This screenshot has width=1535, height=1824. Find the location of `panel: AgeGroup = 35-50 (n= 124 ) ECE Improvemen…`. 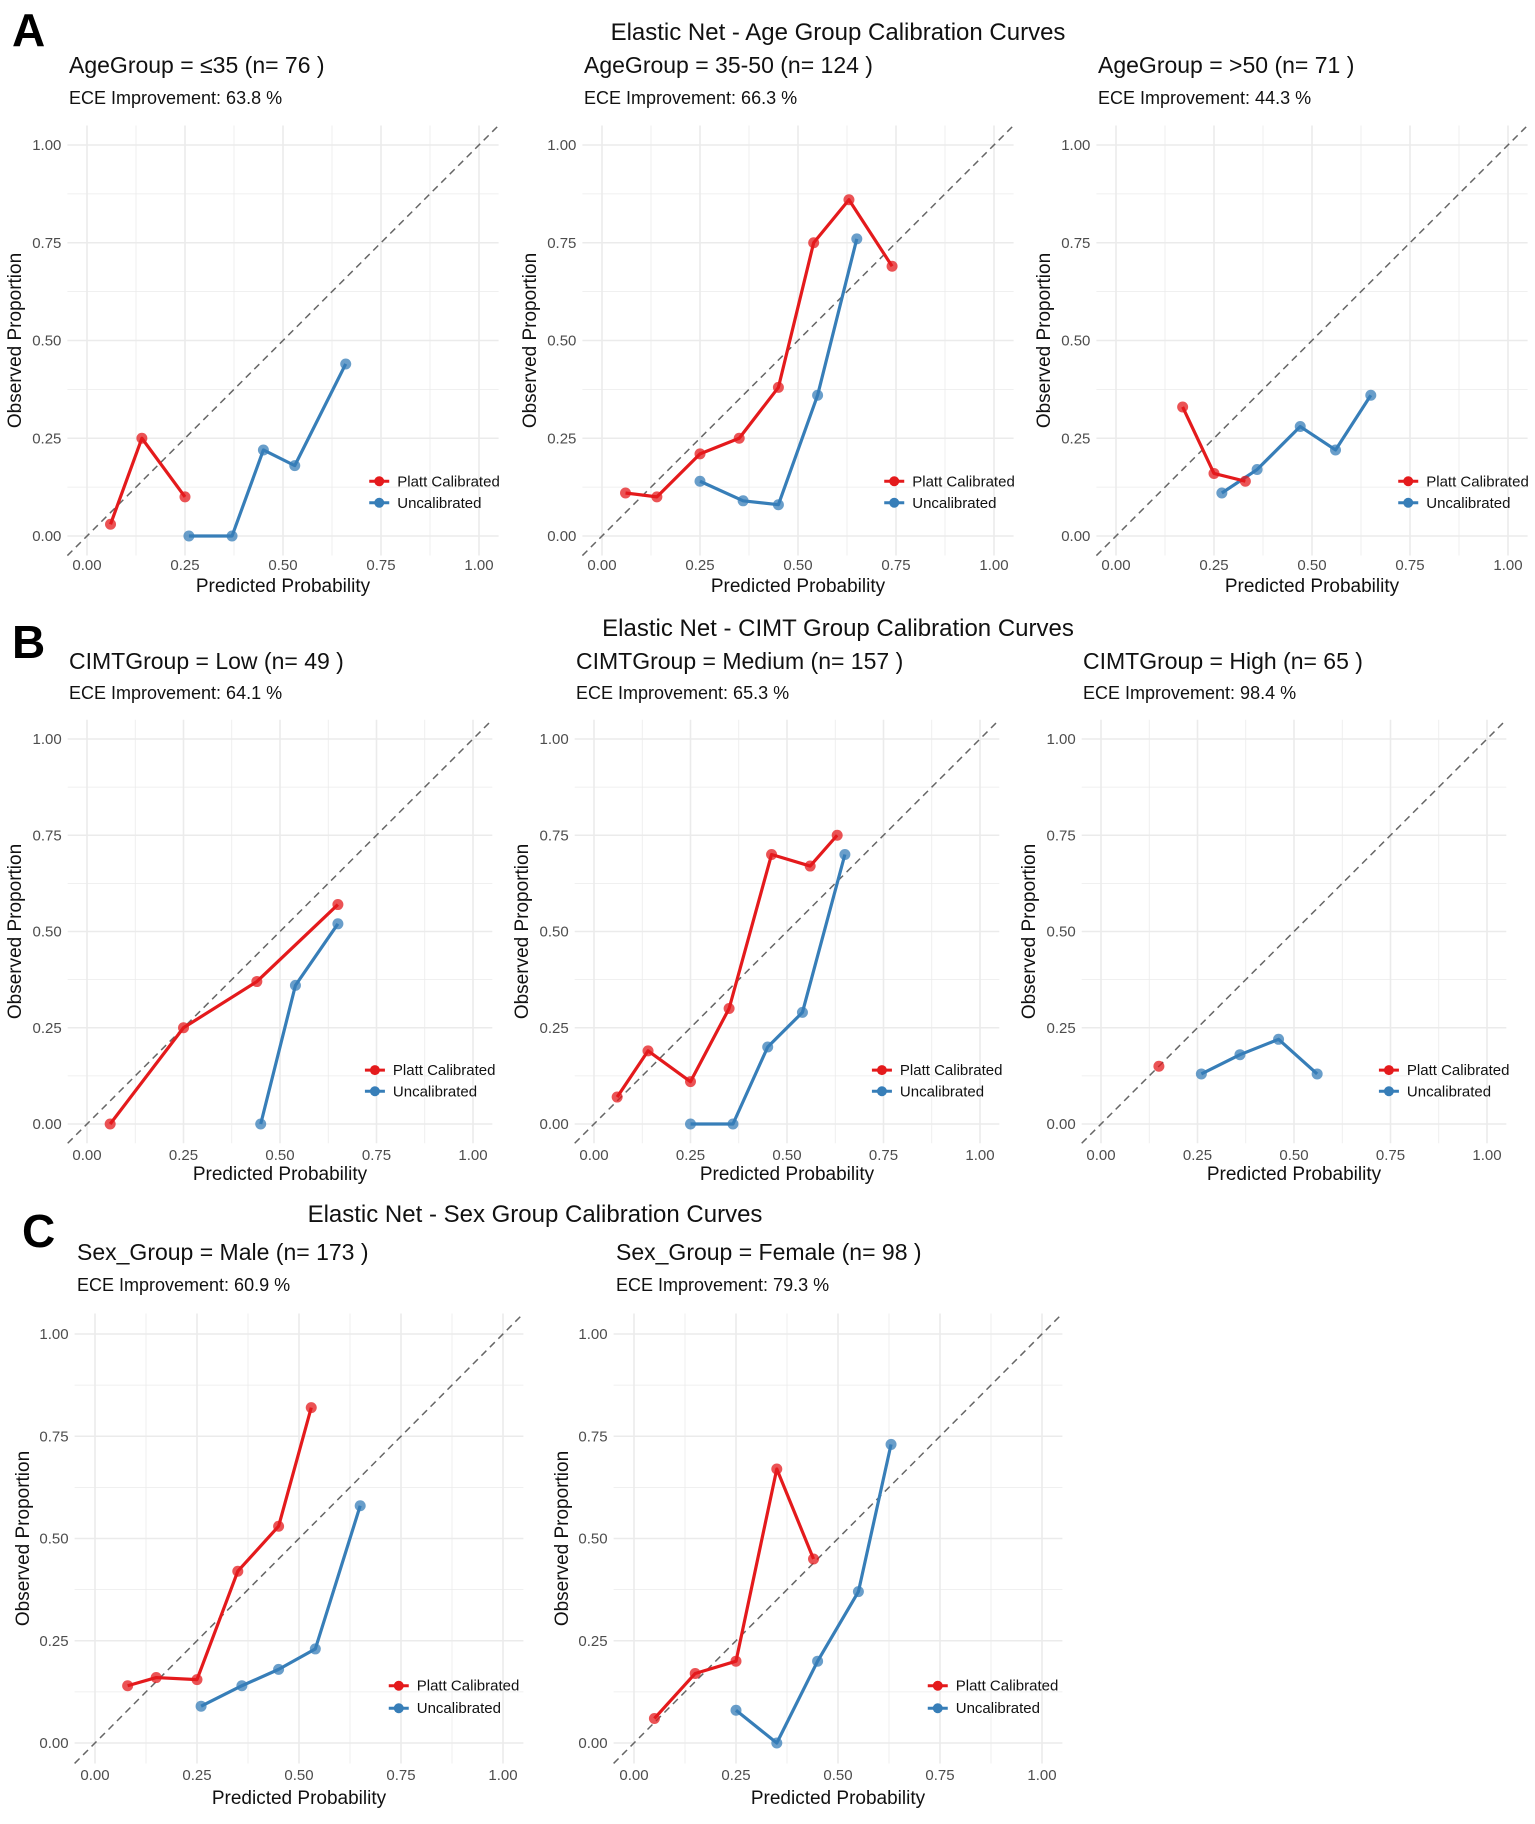

panel: AgeGroup = 35-50 (n= 124 ) ECE Improvemen… is located at coordinates (767, 324).